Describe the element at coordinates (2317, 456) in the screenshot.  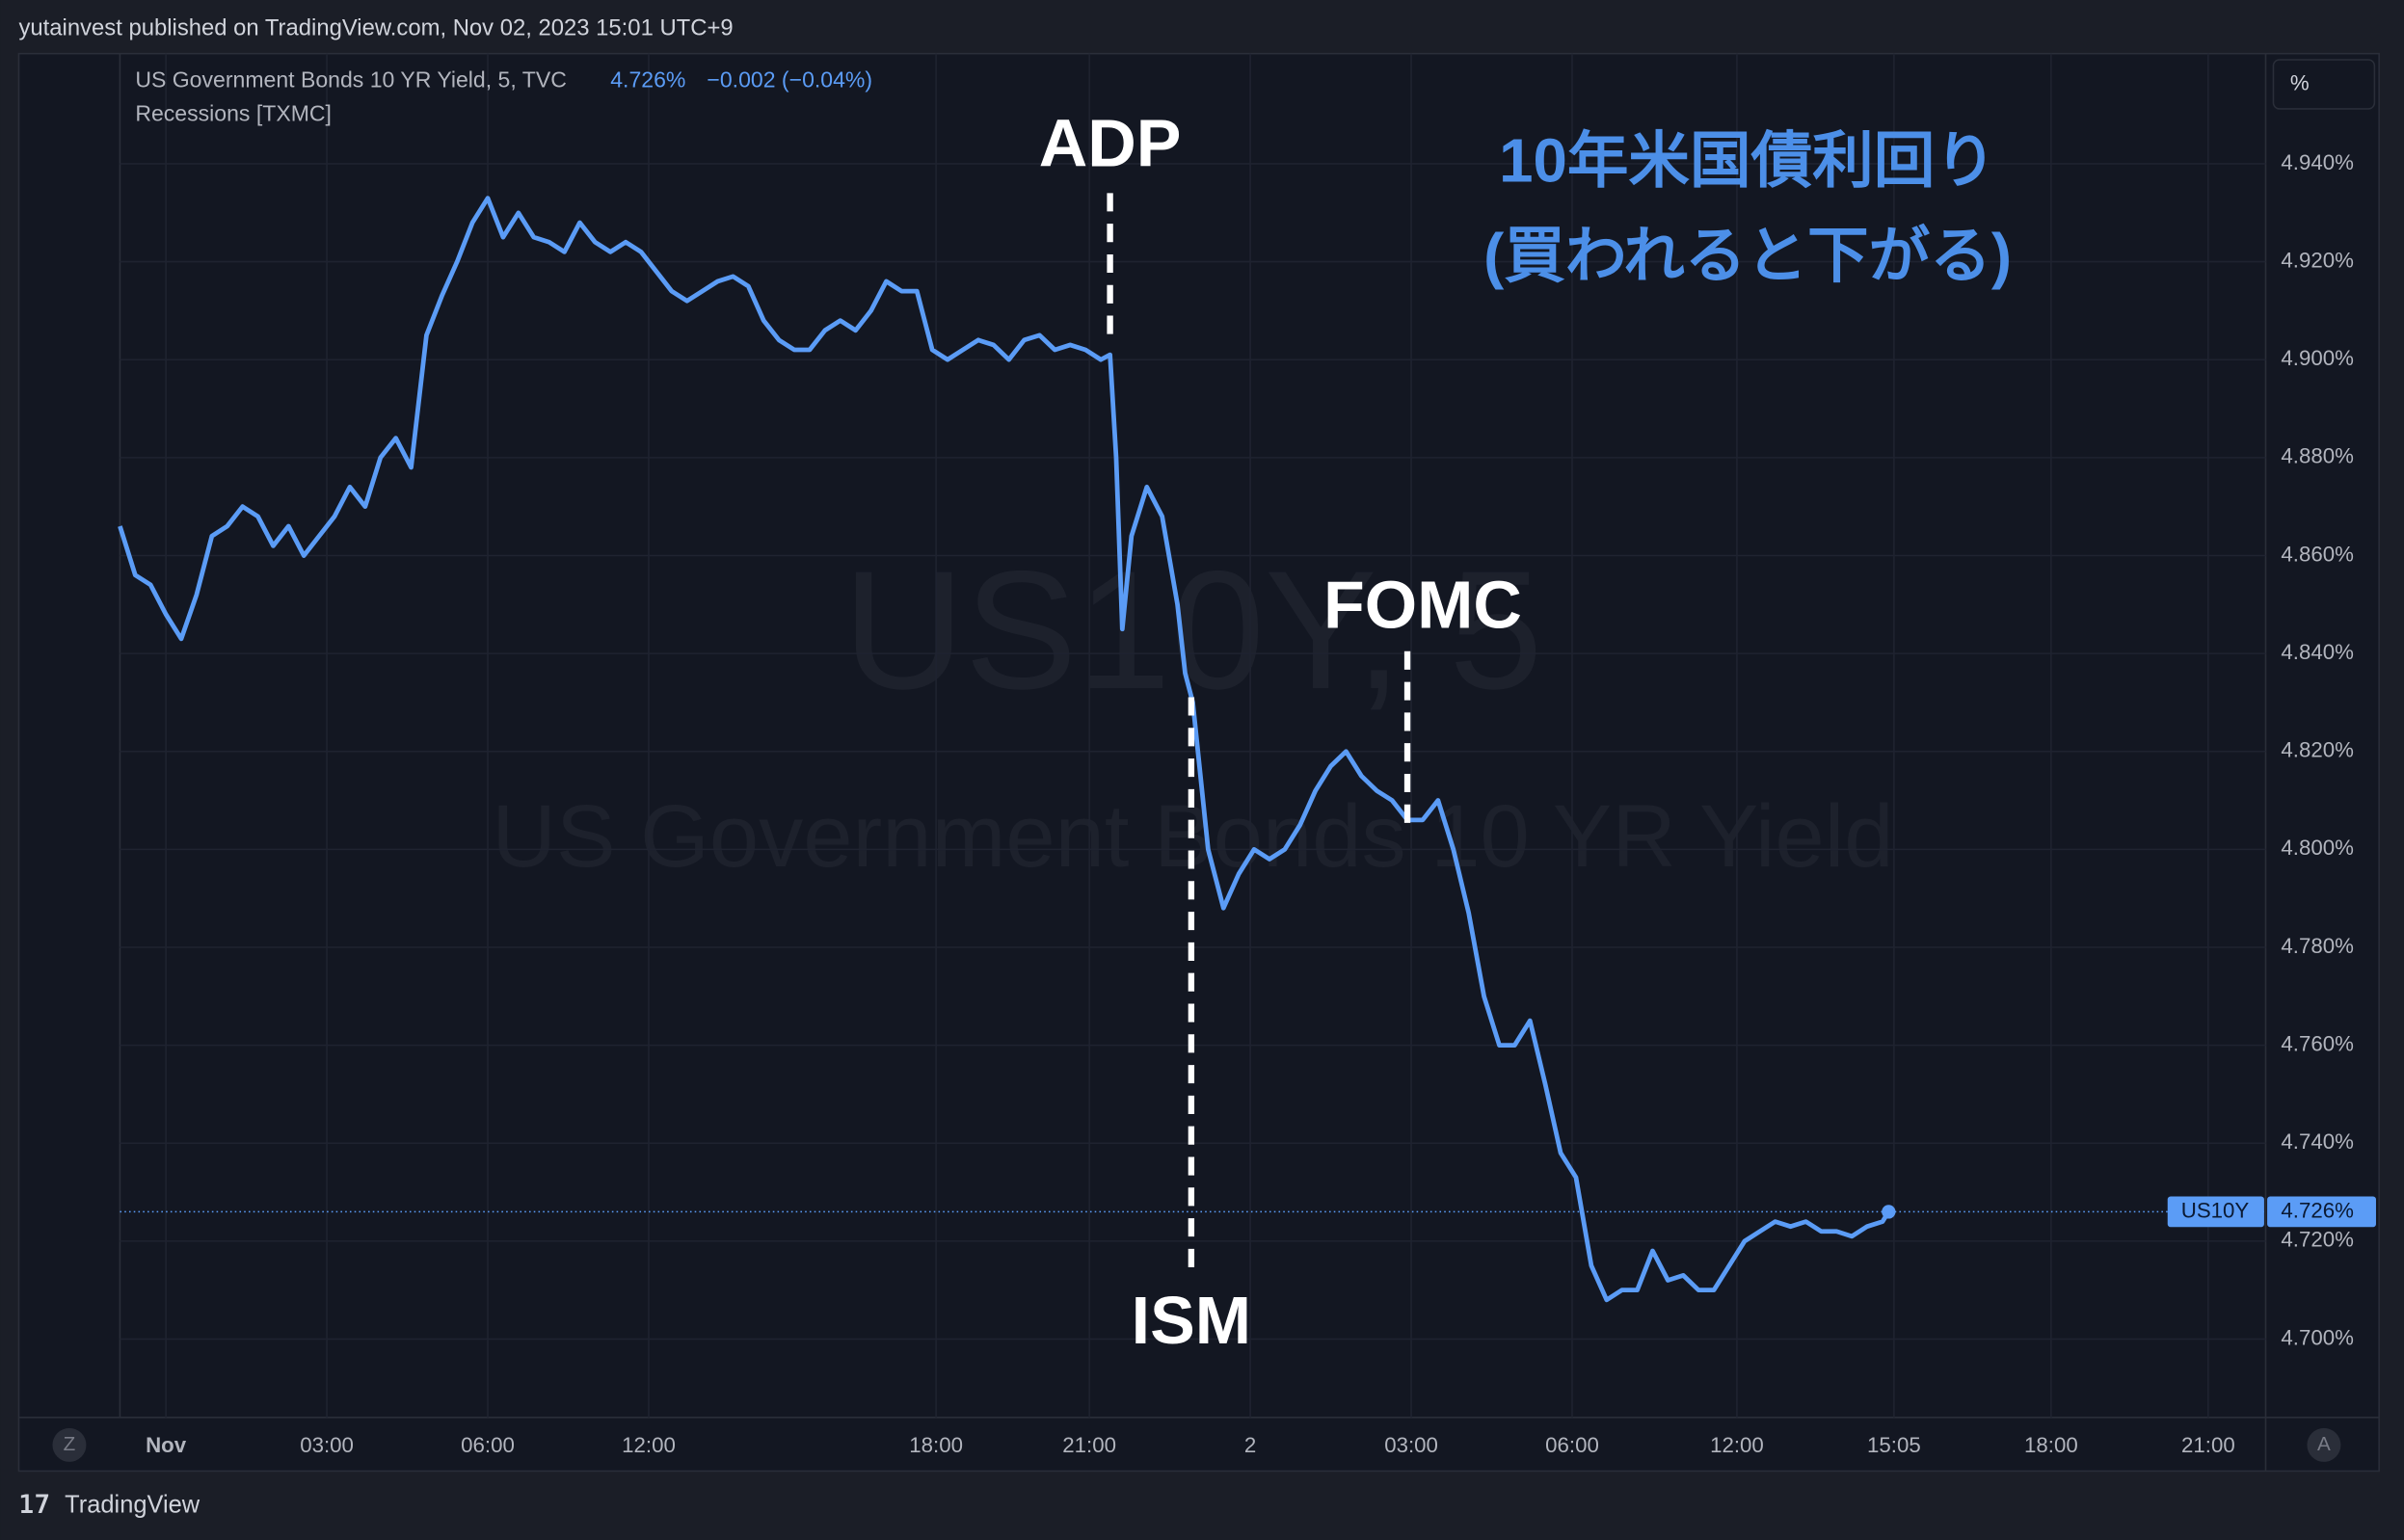
I see `y-tick-label: 4.880%` at that location.